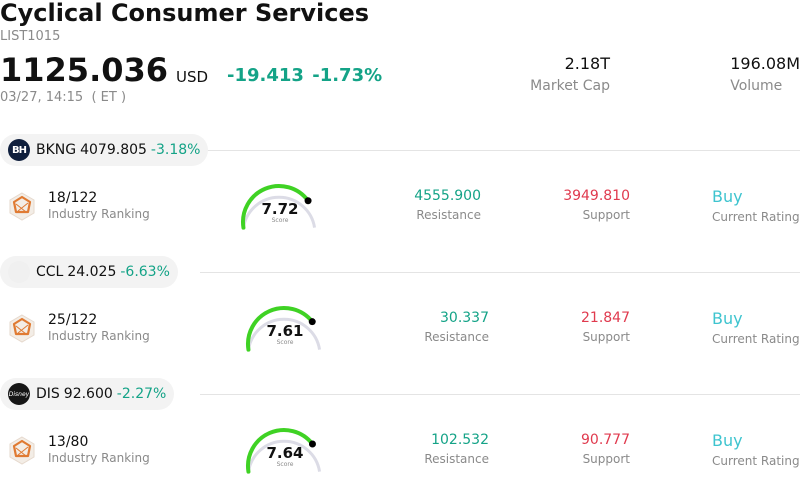 The image size is (800, 488). Describe the element at coordinates (756, 86) in the screenshot. I see `volume-label: Volume` at that location.